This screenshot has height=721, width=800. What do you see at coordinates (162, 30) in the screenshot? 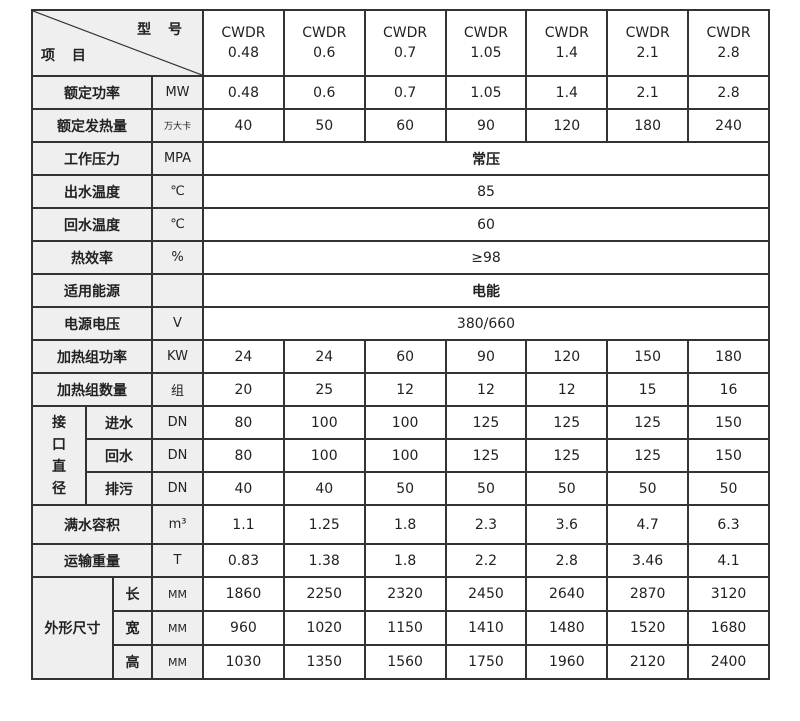
I see `corner-model-label: 型 号` at bounding box center [162, 30].